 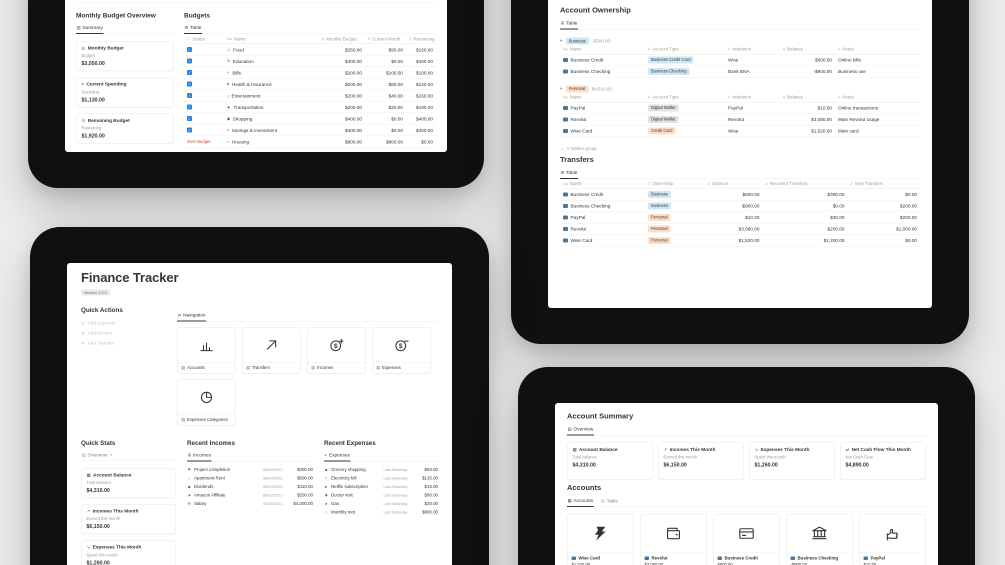 I want to click on hidden-group-toggle: ⌄ 1 hidden group, so click(x=740, y=149).